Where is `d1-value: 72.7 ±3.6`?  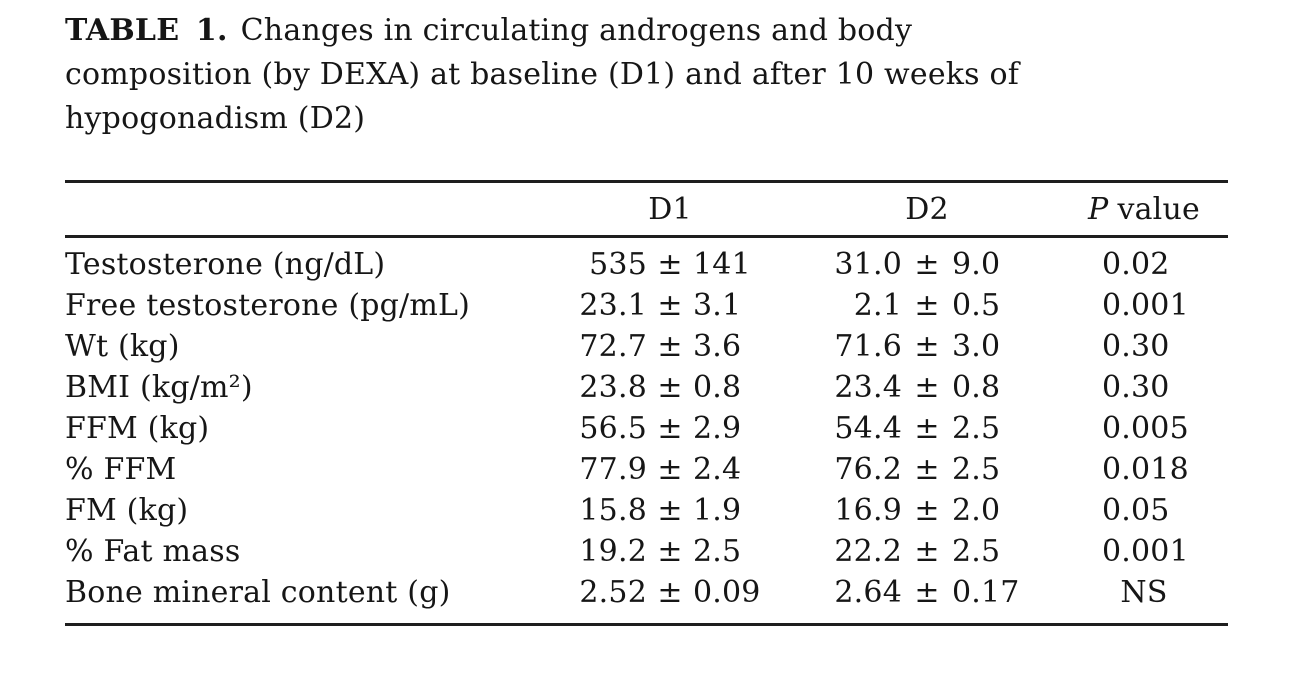 d1-value: 72.7 ±3.6 is located at coordinates (635, 346).